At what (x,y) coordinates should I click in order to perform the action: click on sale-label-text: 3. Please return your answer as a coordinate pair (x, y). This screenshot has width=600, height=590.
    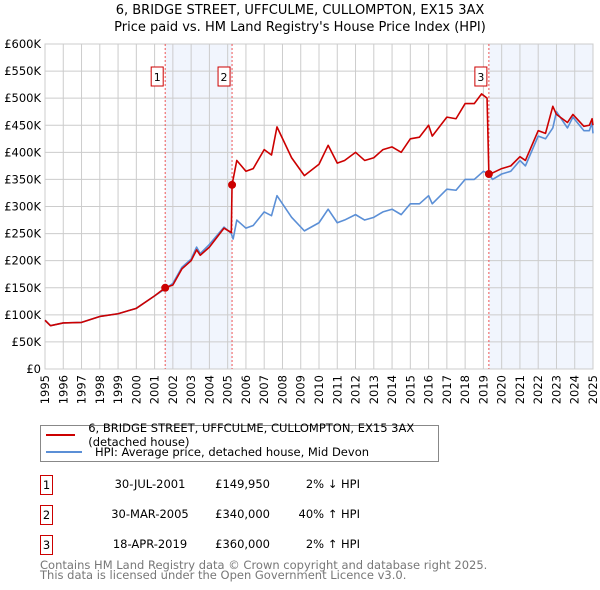
    Looking at the image, I should click on (480, 77).